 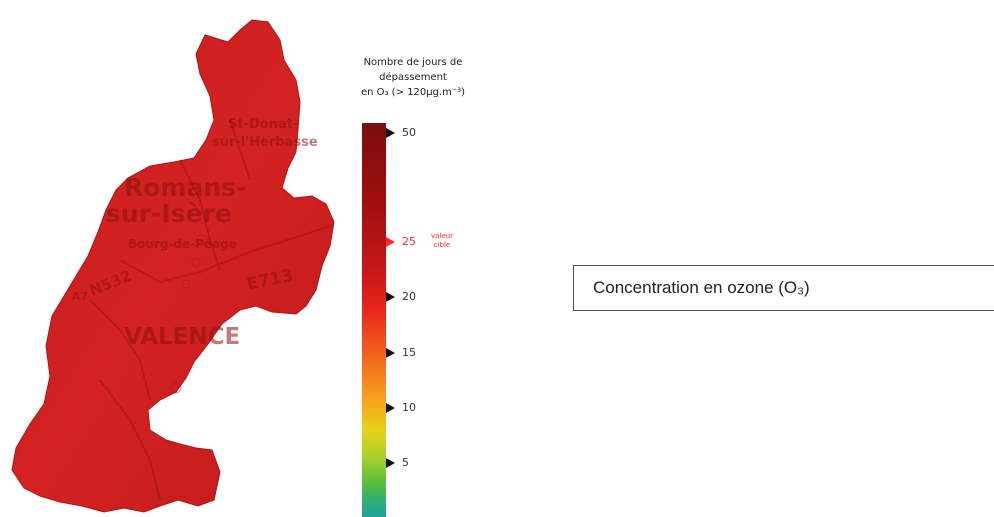 I want to click on tick-label-25: 25, so click(x=409, y=241).